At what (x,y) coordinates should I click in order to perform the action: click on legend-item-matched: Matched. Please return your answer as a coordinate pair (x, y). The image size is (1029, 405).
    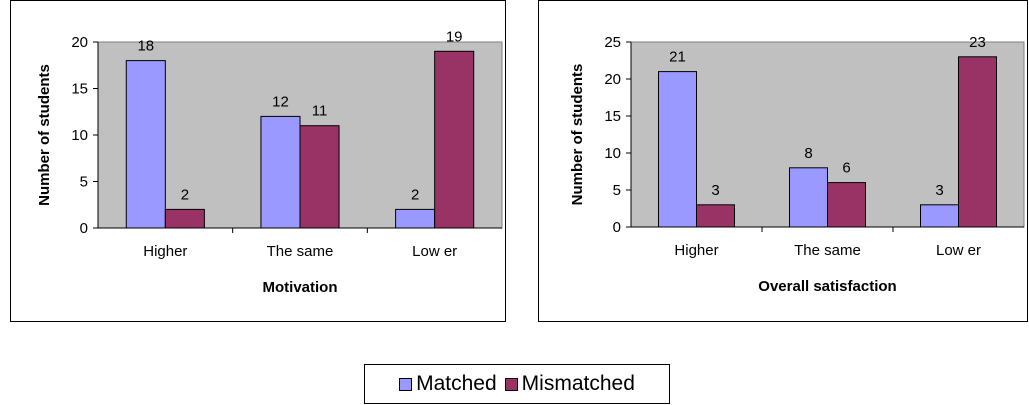
    Looking at the image, I should click on (448, 384).